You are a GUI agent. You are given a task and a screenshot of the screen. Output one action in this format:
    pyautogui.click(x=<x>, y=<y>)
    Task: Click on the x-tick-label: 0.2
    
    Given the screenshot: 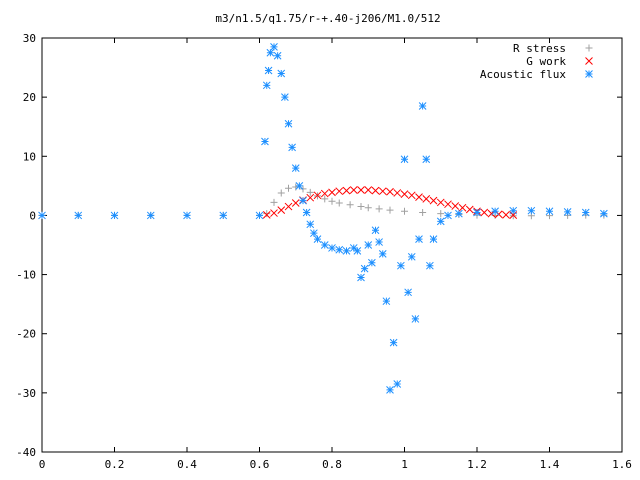 What is the action you would take?
    pyautogui.click(x=115, y=464)
    